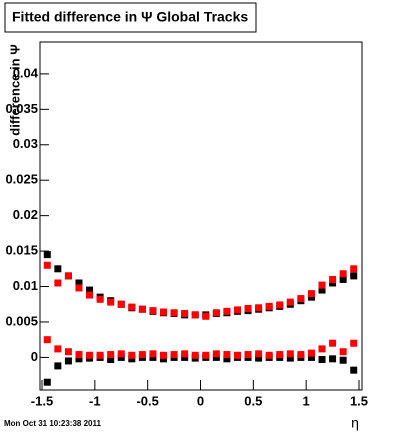 The width and height of the screenshot is (400, 433). I want to click on y-tick-label: 0.02, so click(25, 214).